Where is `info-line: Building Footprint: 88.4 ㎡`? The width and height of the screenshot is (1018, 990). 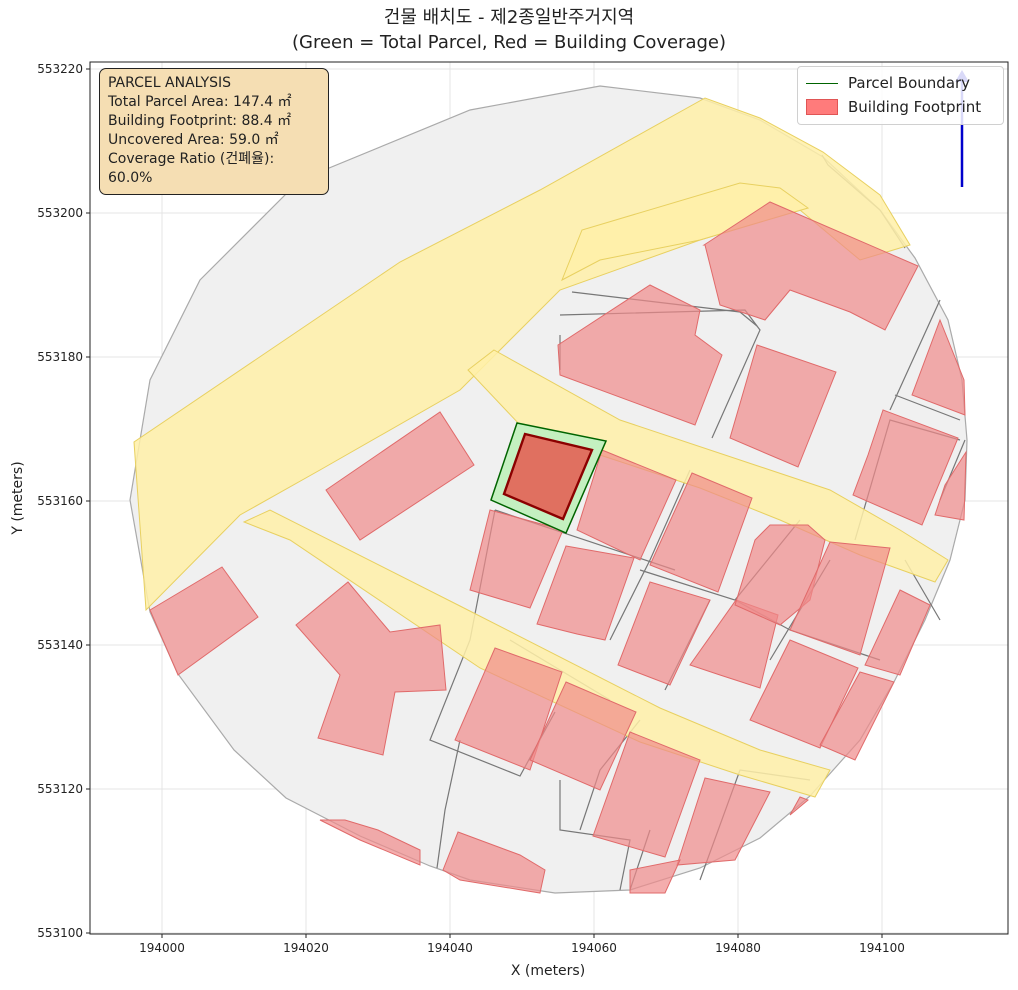
info-line: Building Footprint: 88.4 ㎡ is located at coordinates (200, 121).